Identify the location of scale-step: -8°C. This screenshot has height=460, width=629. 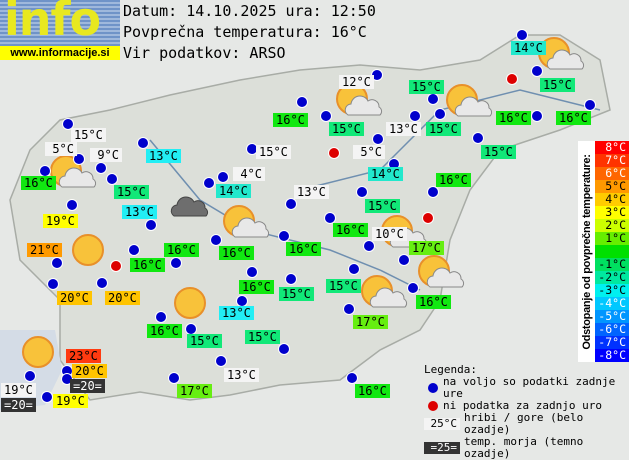
(612, 355).